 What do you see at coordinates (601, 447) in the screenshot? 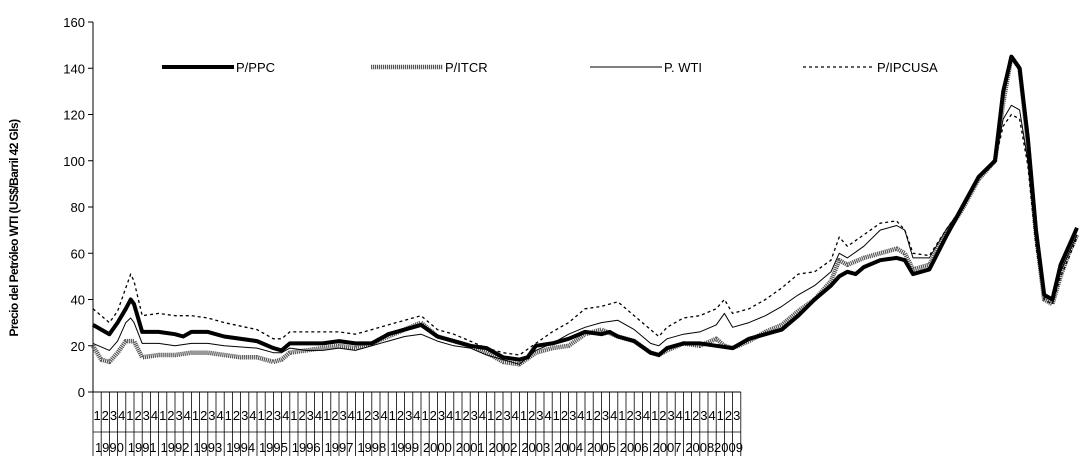
I see `year-label: 2005` at bounding box center [601, 447].